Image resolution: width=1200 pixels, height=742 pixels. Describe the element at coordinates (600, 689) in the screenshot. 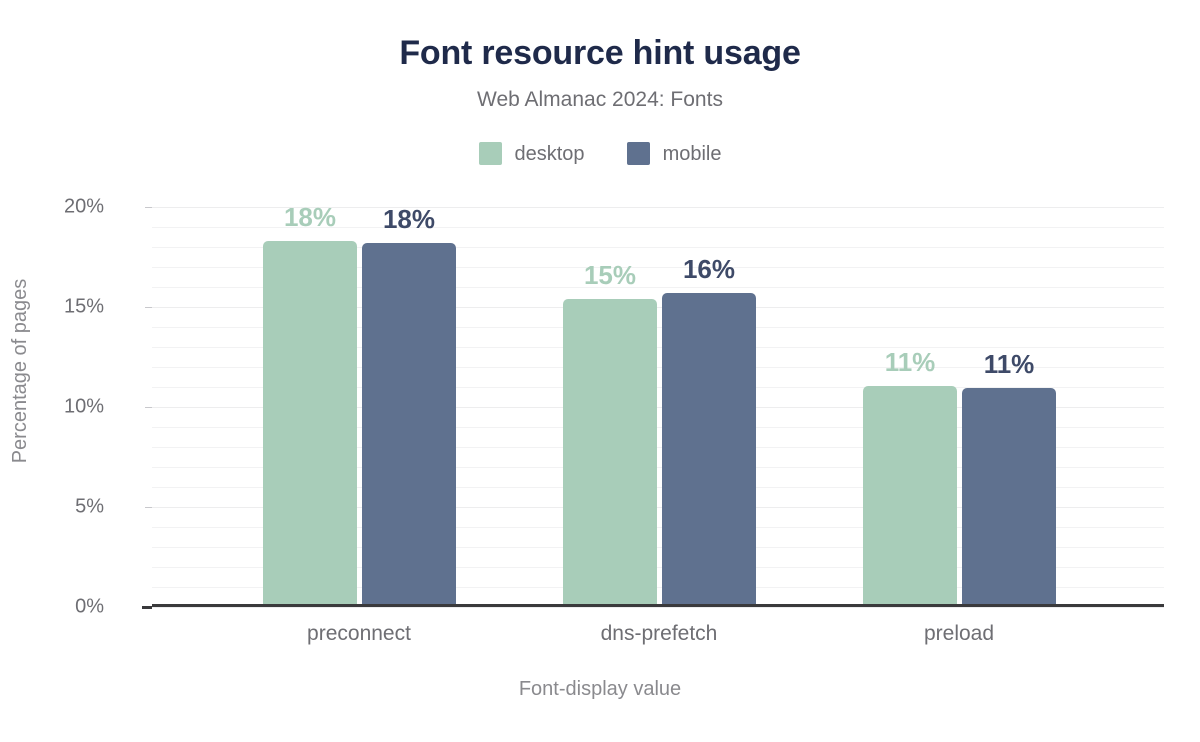

I see `x-axis-title: Font-display value` at that location.